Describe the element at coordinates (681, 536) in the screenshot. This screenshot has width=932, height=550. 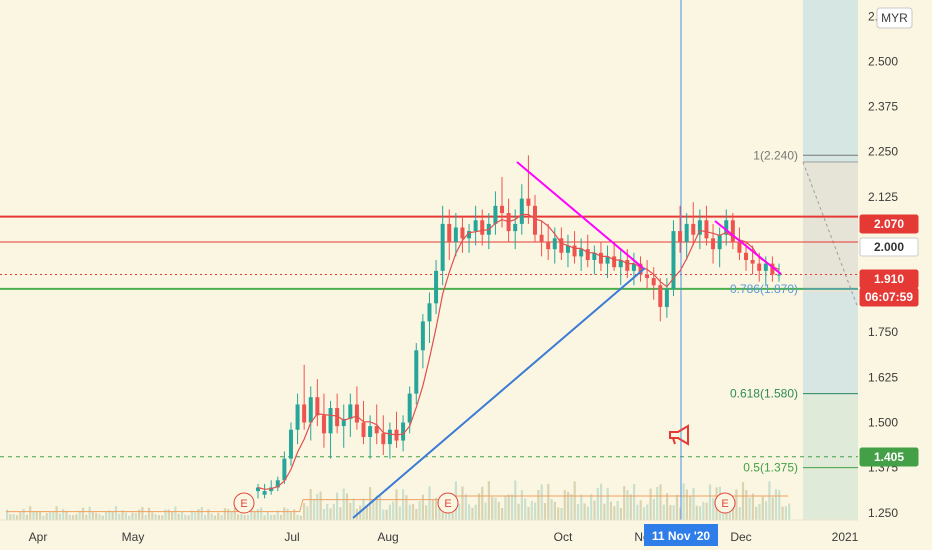
I see `cursor-date: 11 Nov '20` at that location.